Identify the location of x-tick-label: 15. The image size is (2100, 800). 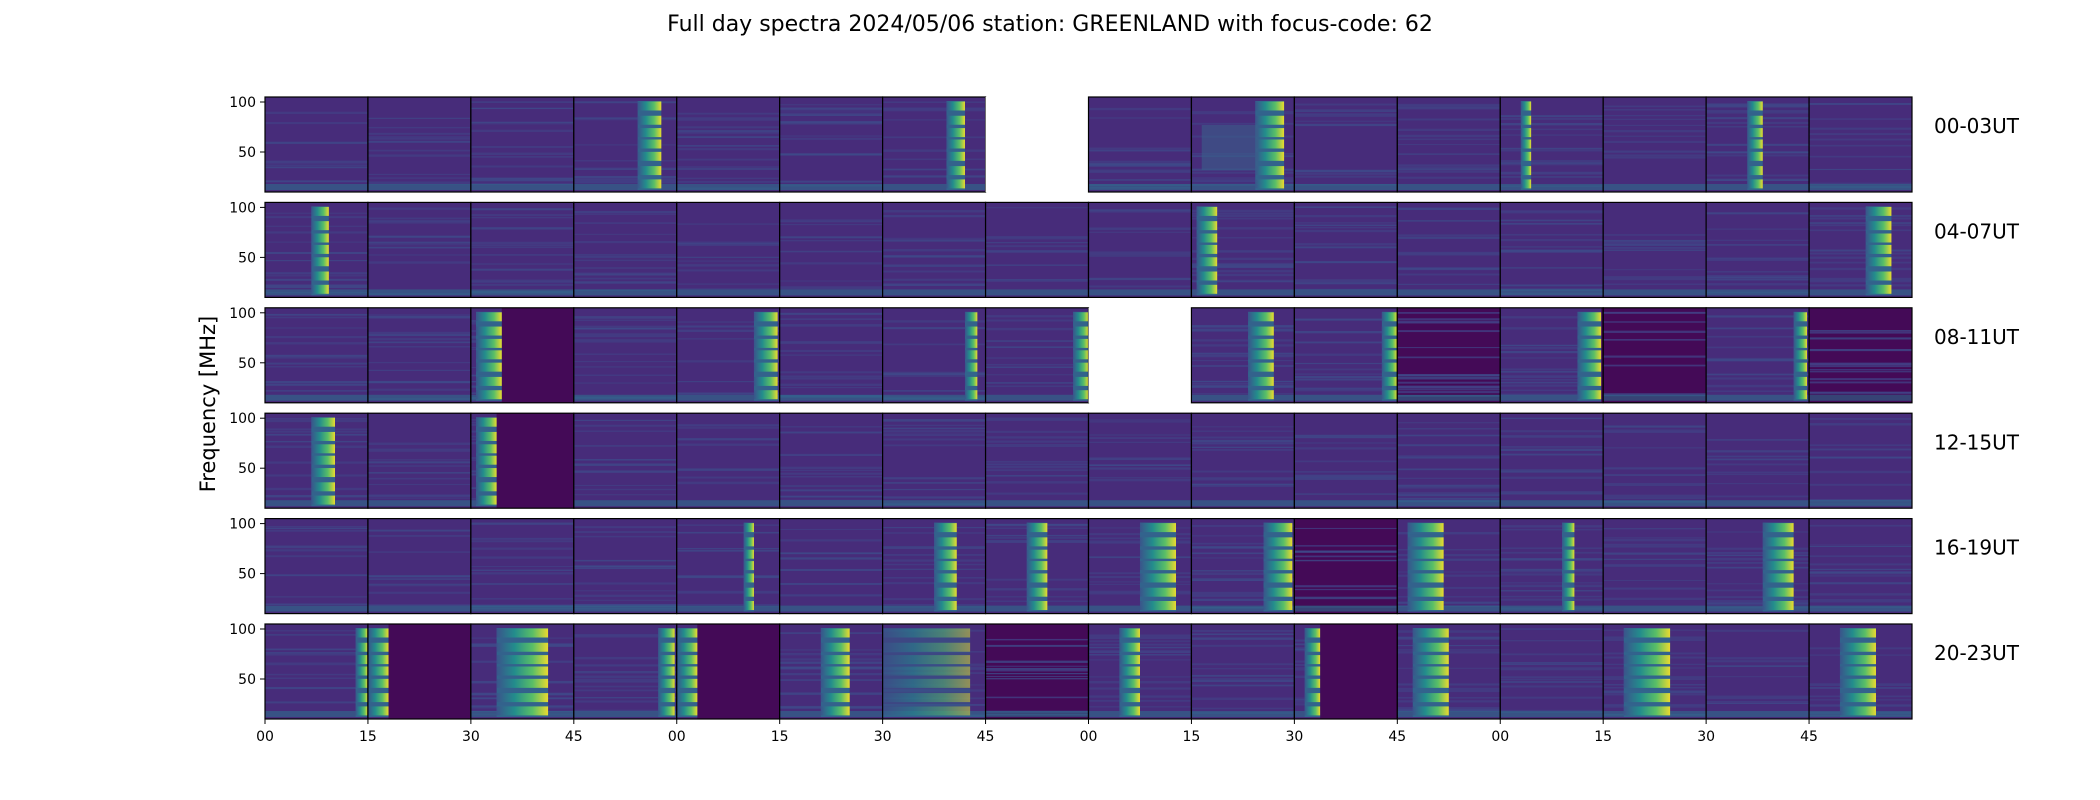
(1192, 737).